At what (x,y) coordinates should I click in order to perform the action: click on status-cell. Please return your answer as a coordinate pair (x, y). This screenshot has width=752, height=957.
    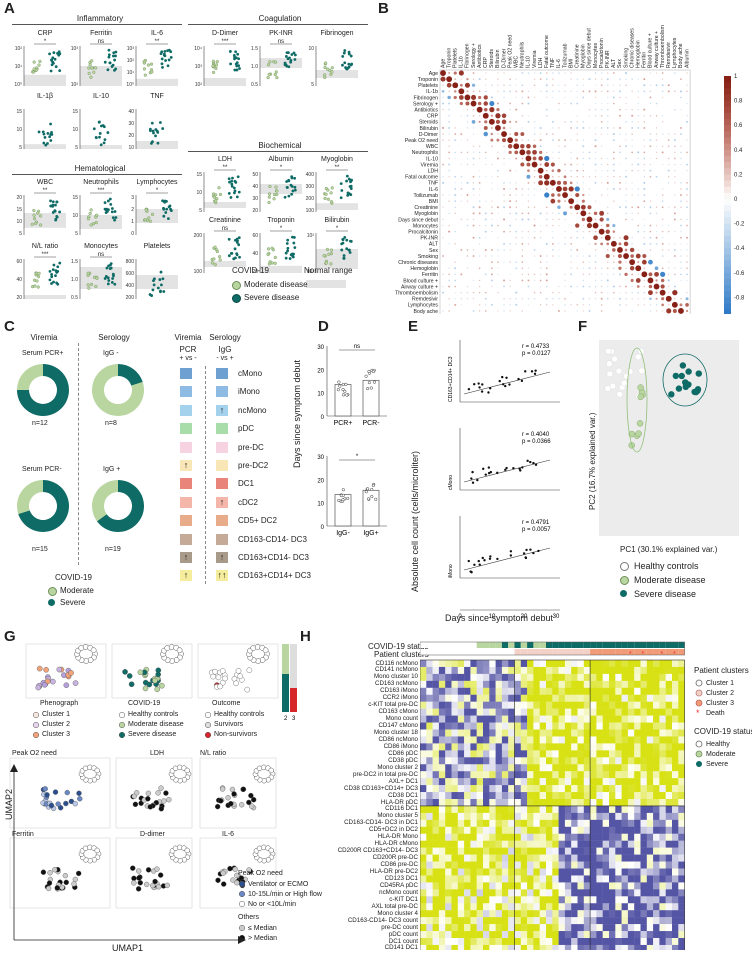
    Looking at the image, I should click on (605, 645).